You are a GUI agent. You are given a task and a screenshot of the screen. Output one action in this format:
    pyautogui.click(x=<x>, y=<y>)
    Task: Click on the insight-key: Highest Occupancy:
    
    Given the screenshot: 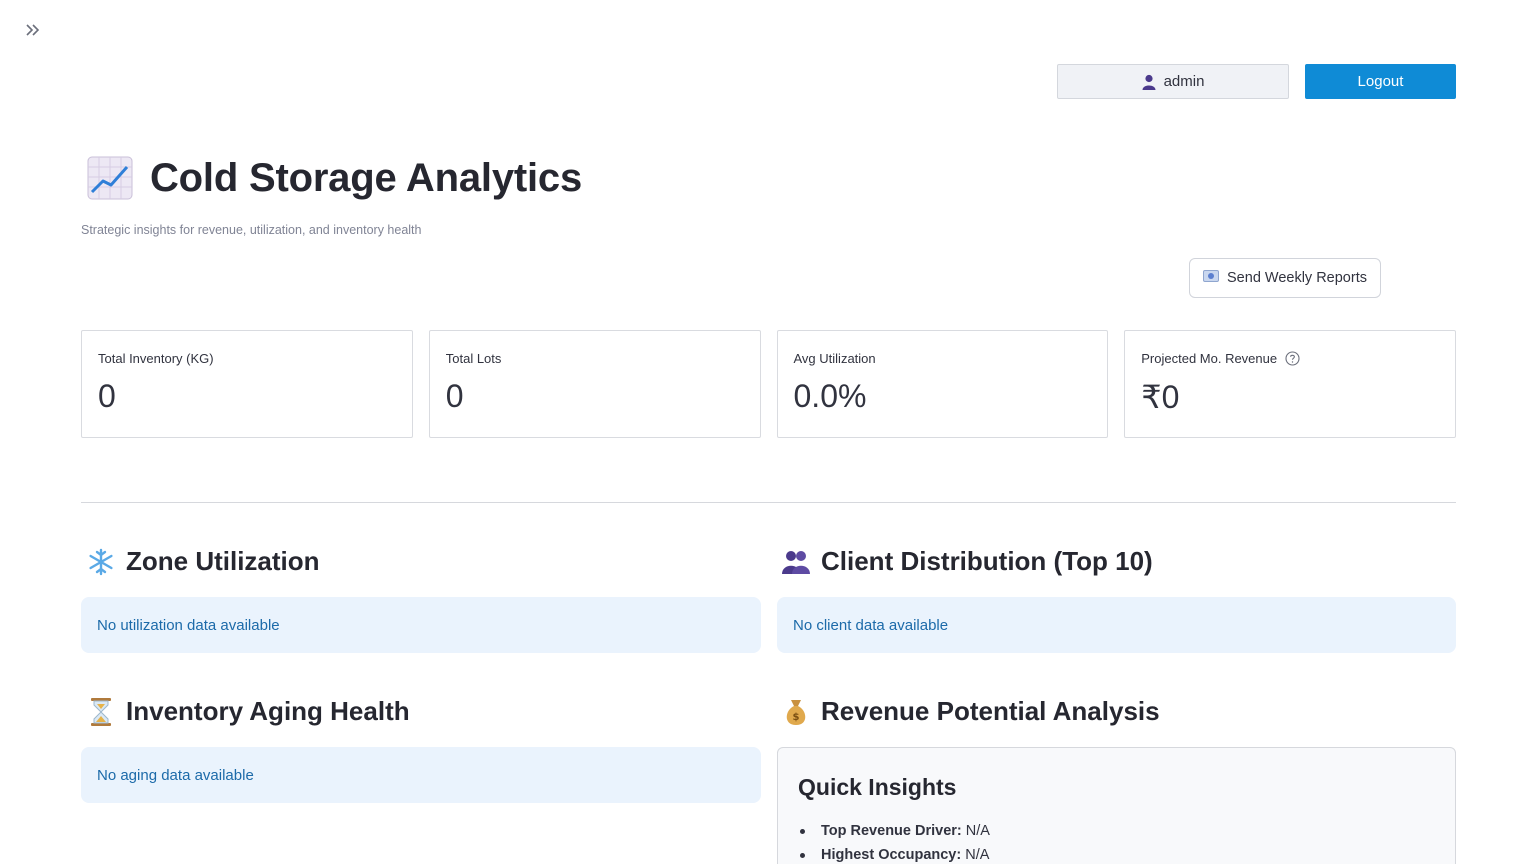 What is the action you would take?
    pyautogui.click(x=891, y=855)
    